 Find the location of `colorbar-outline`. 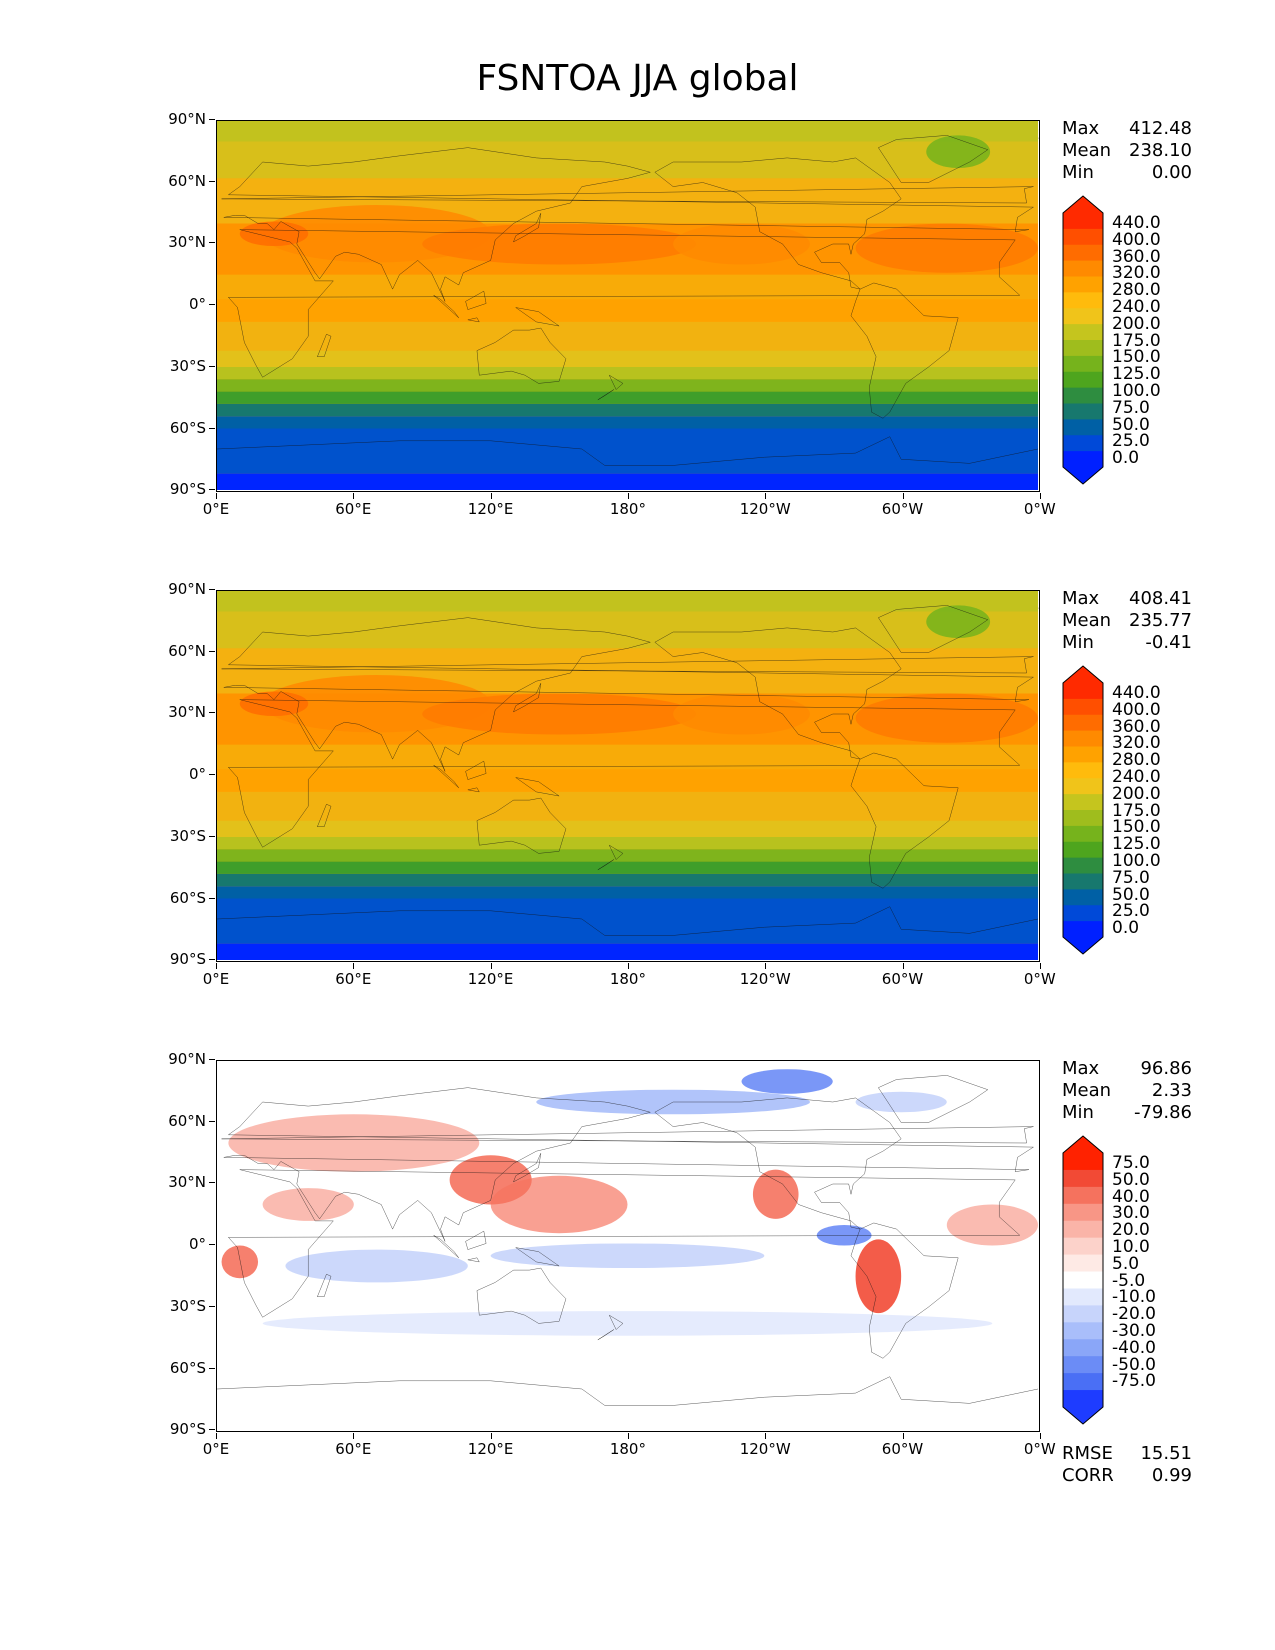

colorbar-outline is located at coordinates (1083, 810).